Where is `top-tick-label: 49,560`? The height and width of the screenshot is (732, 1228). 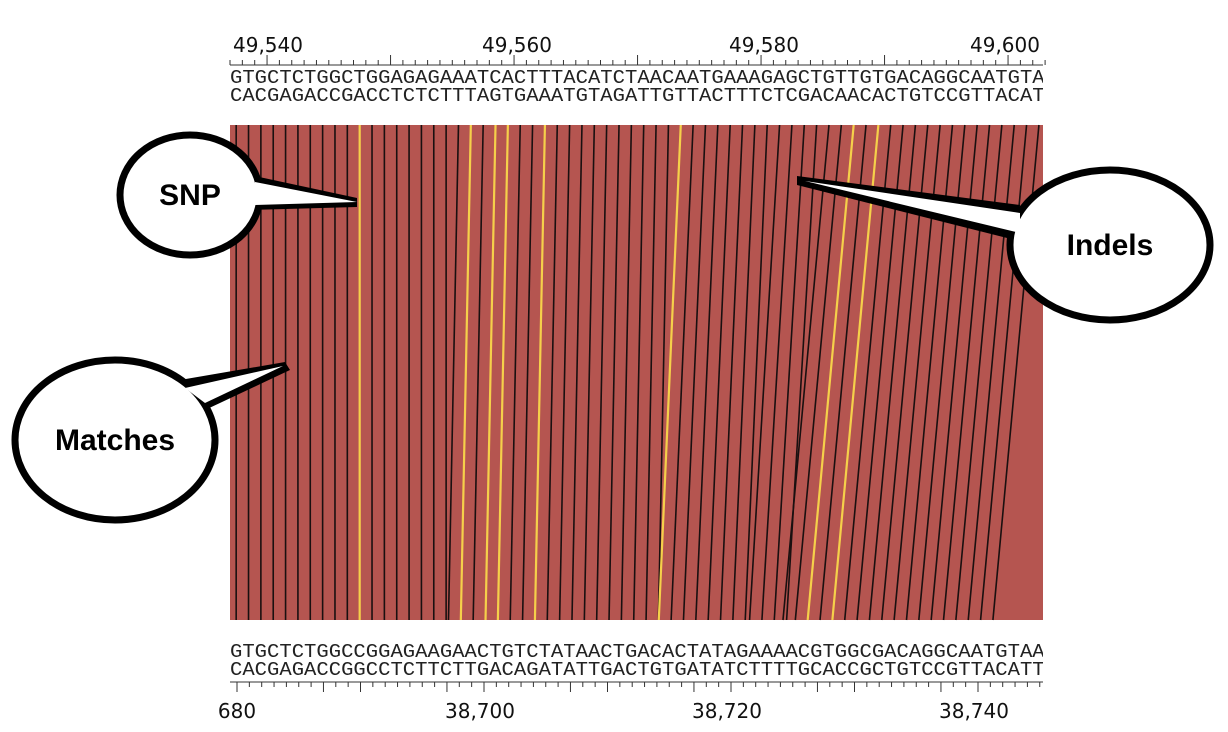
top-tick-label: 49,560 is located at coordinates (517, 45).